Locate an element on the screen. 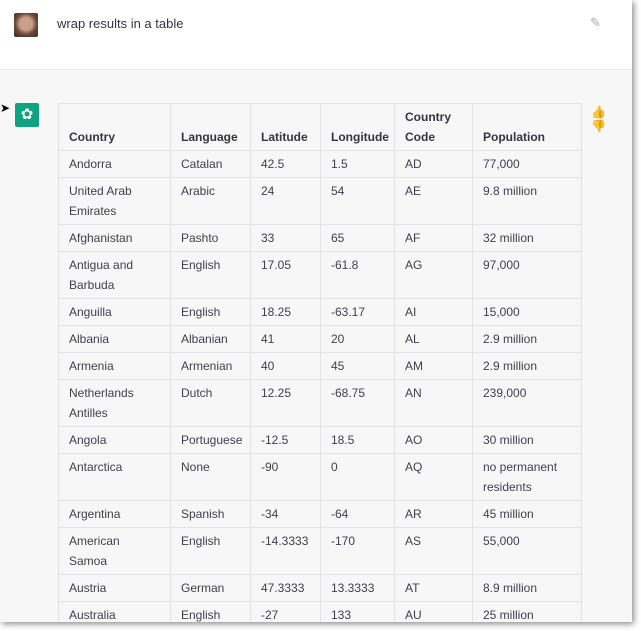 Image resolution: width=641 pixels, height=631 pixels. mouse-cursor-icon: ➤ is located at coordinates (5, 108).